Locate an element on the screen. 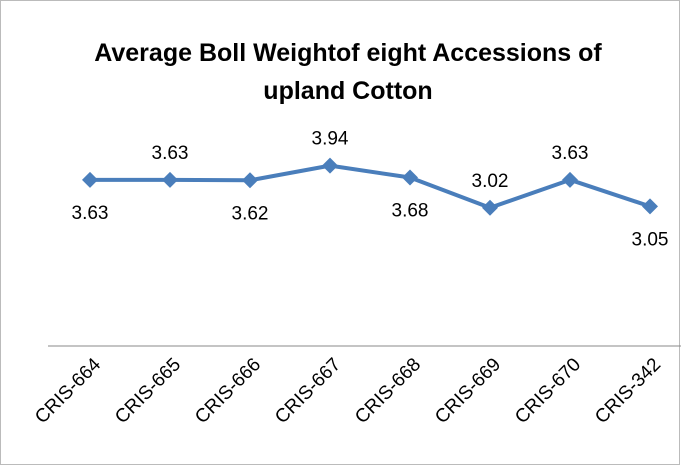  data-label: 3.02 is located at coordinates (490, 181).